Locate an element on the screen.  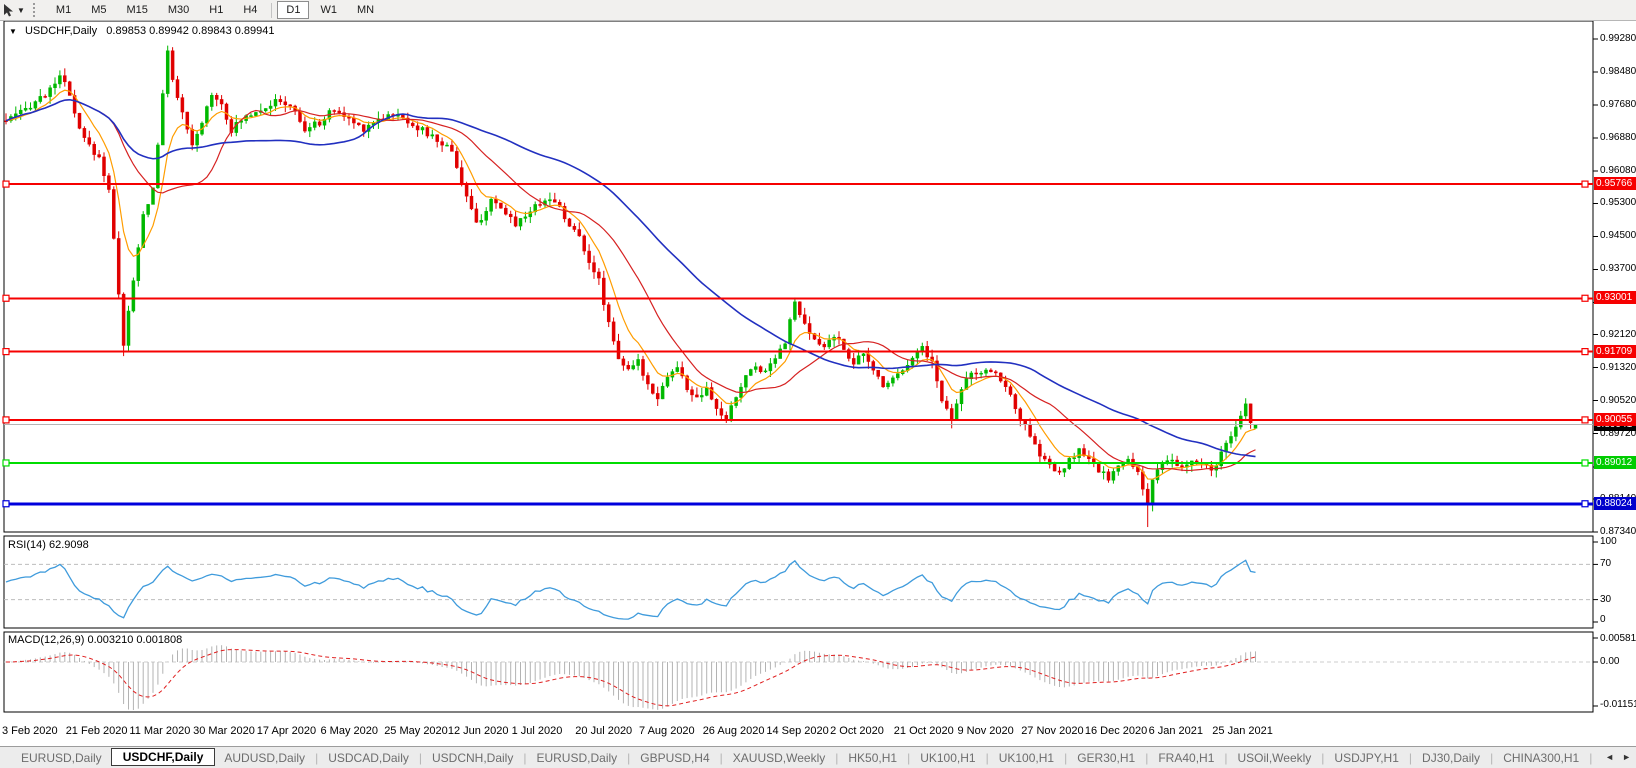
hline-price-label: 0.88024 is located at coordinates (1615, 503).